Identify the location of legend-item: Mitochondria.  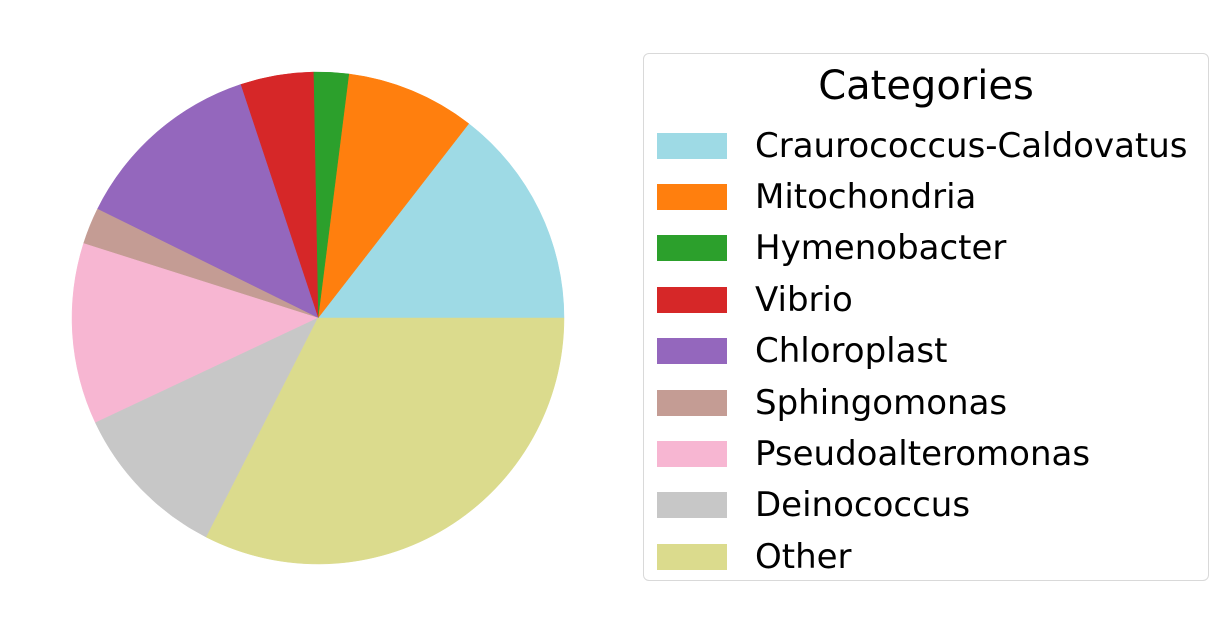
(922, 196).